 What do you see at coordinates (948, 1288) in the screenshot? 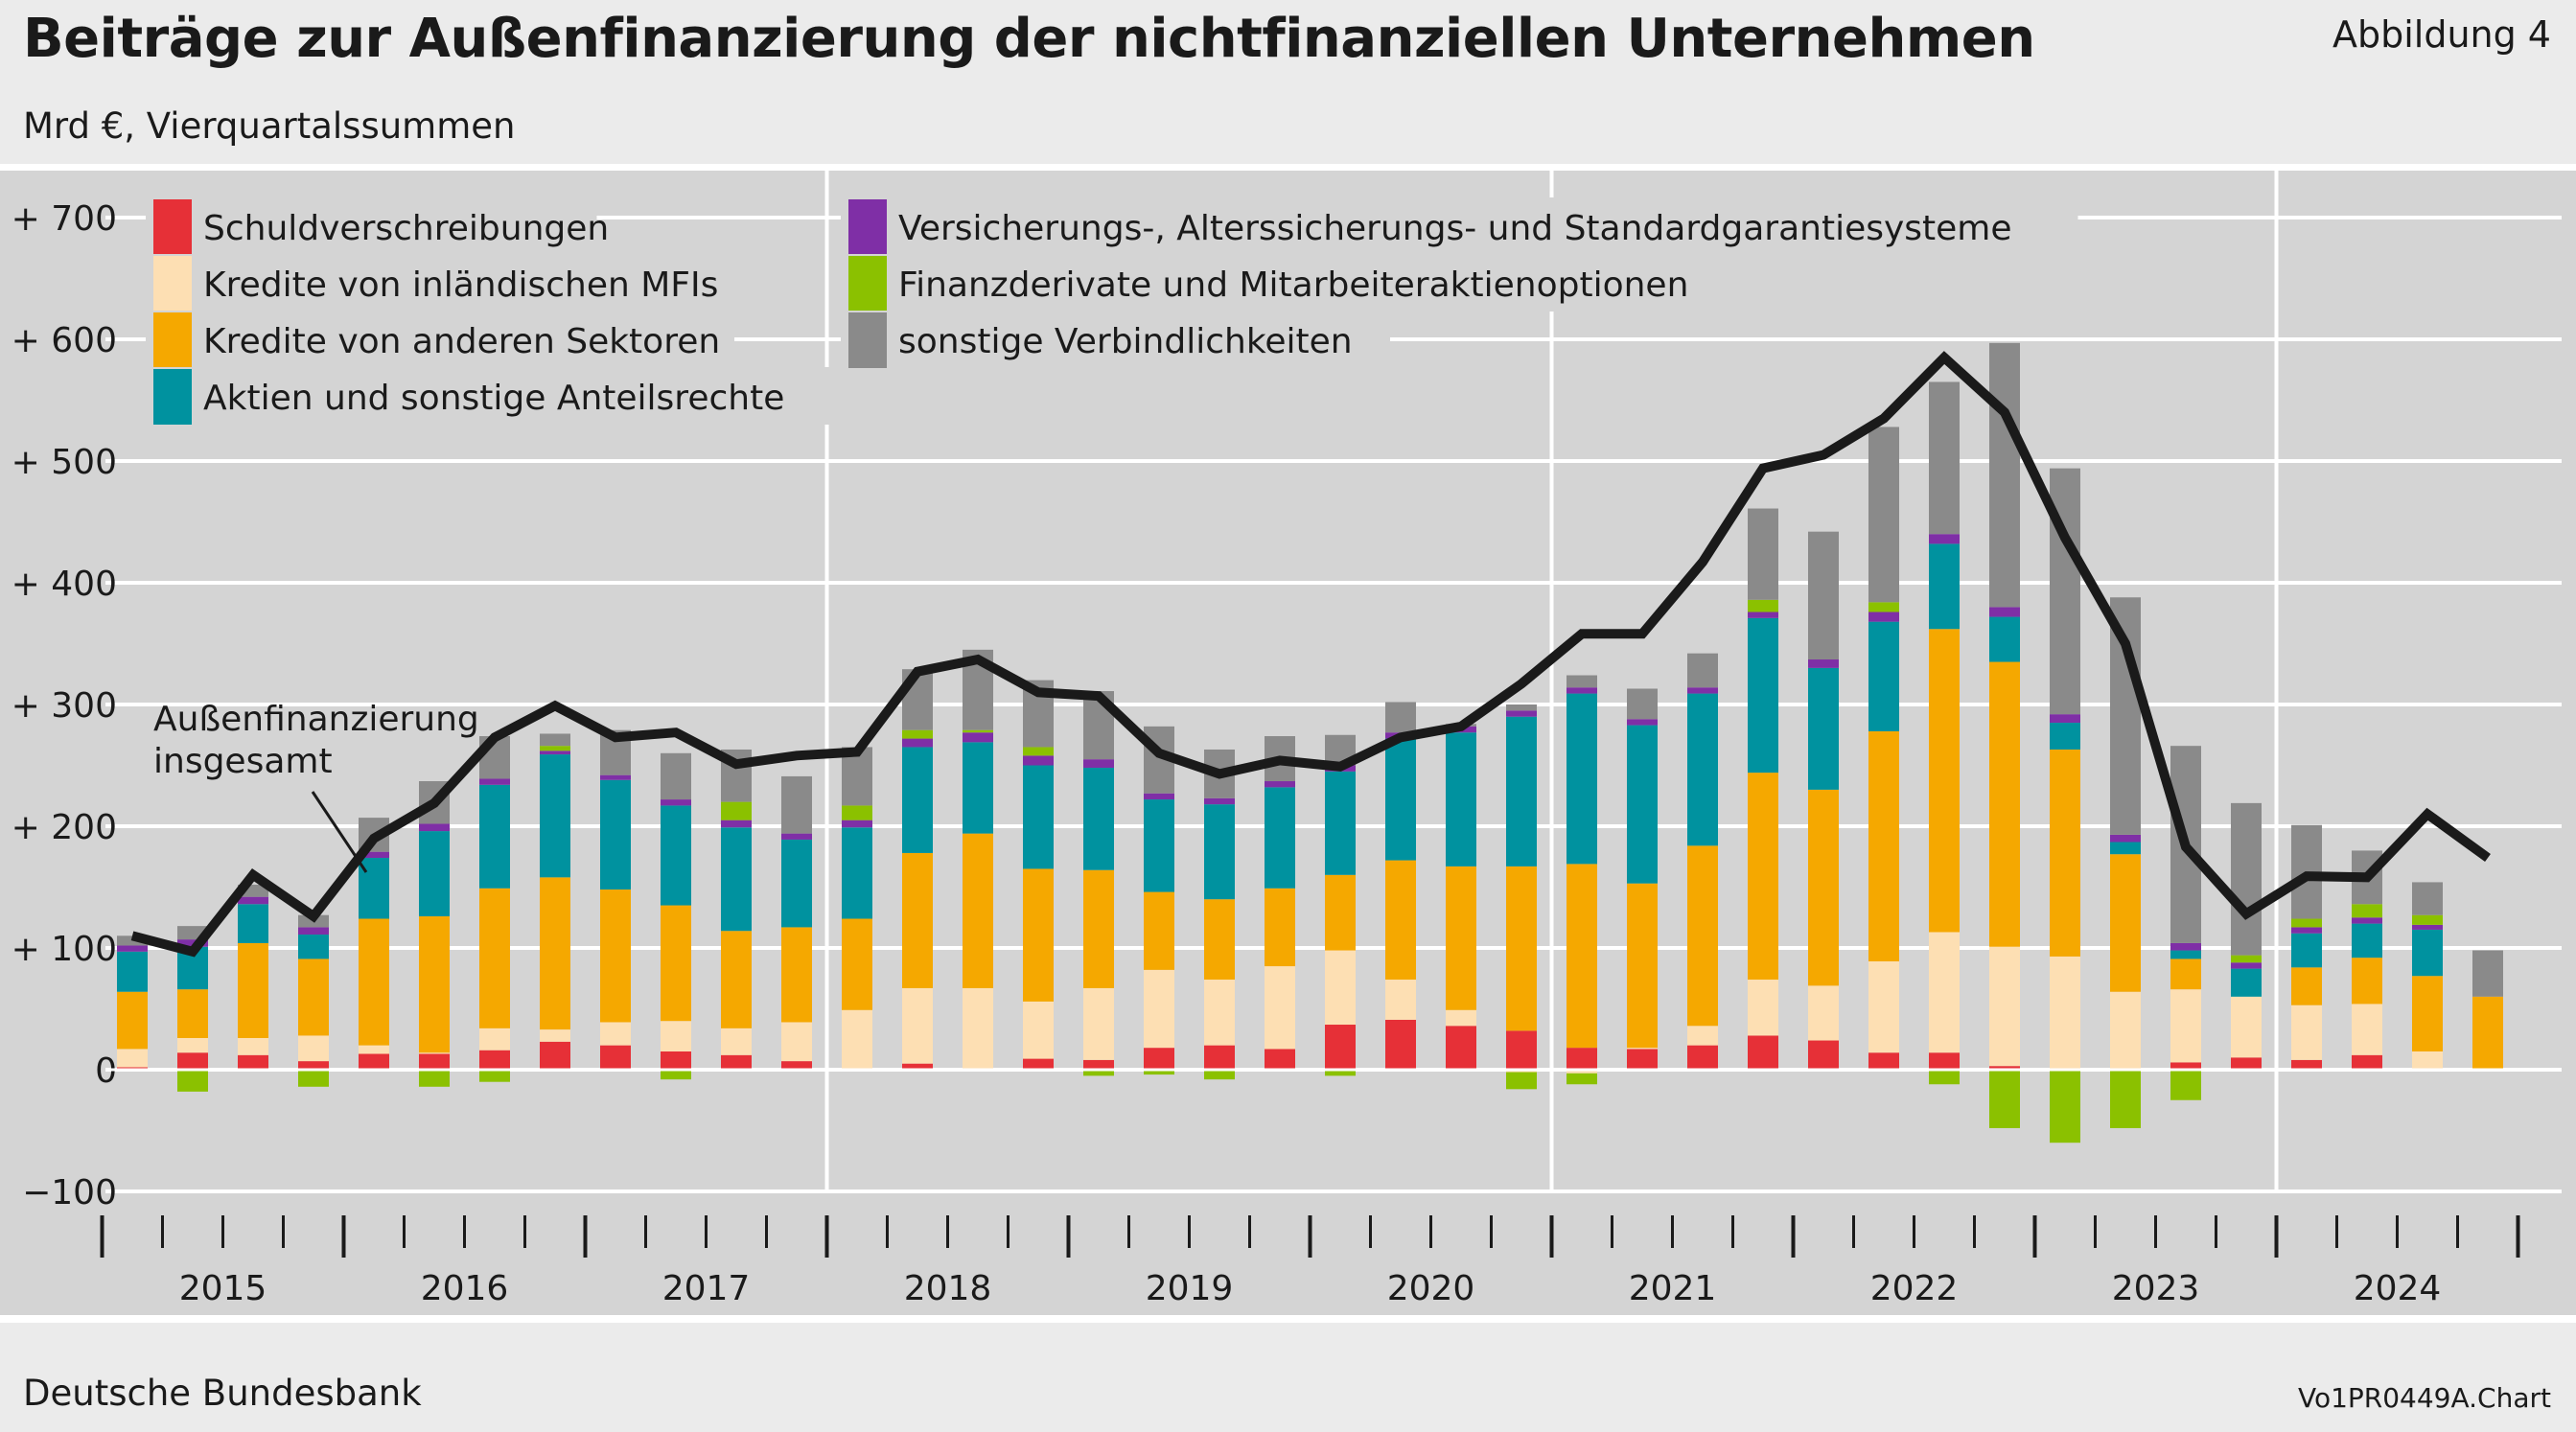
I see `x-year-label: 2018` at bounding box center [948, 1288].